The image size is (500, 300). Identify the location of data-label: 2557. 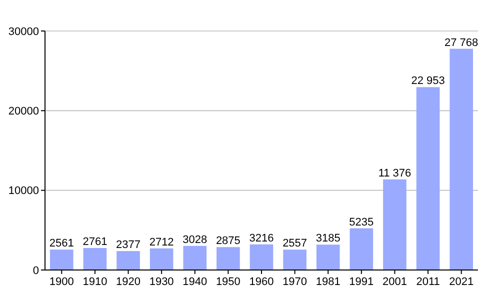
(295, 244).